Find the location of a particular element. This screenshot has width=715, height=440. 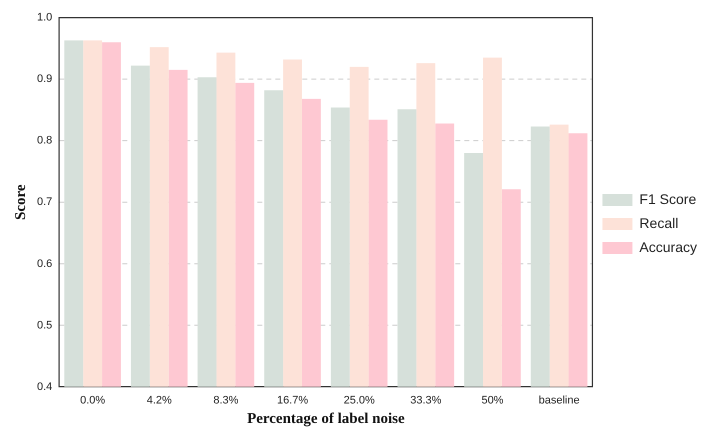

x-tick-label: 0.0% is located at coordinates (93, 400).